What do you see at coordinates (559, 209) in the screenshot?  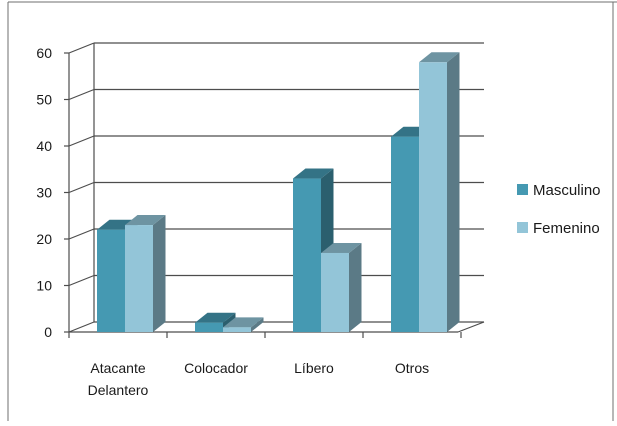 I see `legend: Masculino Femenino` at bounding box center [559, 209].